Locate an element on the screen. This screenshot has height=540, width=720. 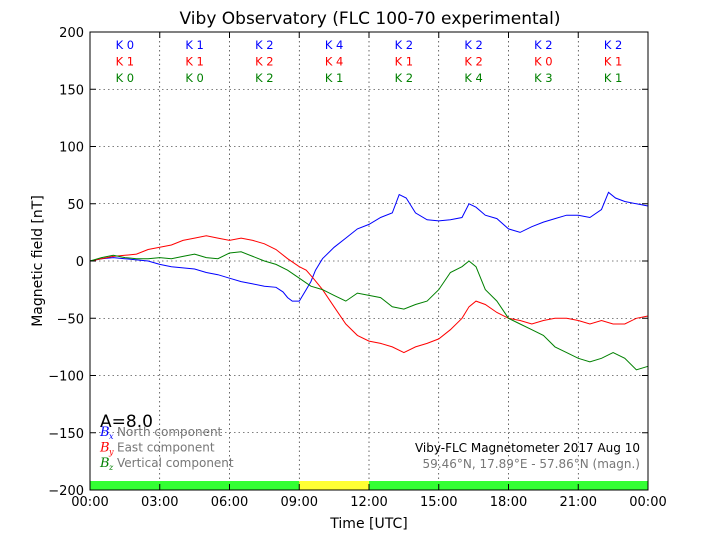
legend-label: East component is located at coordinates (166, 448).